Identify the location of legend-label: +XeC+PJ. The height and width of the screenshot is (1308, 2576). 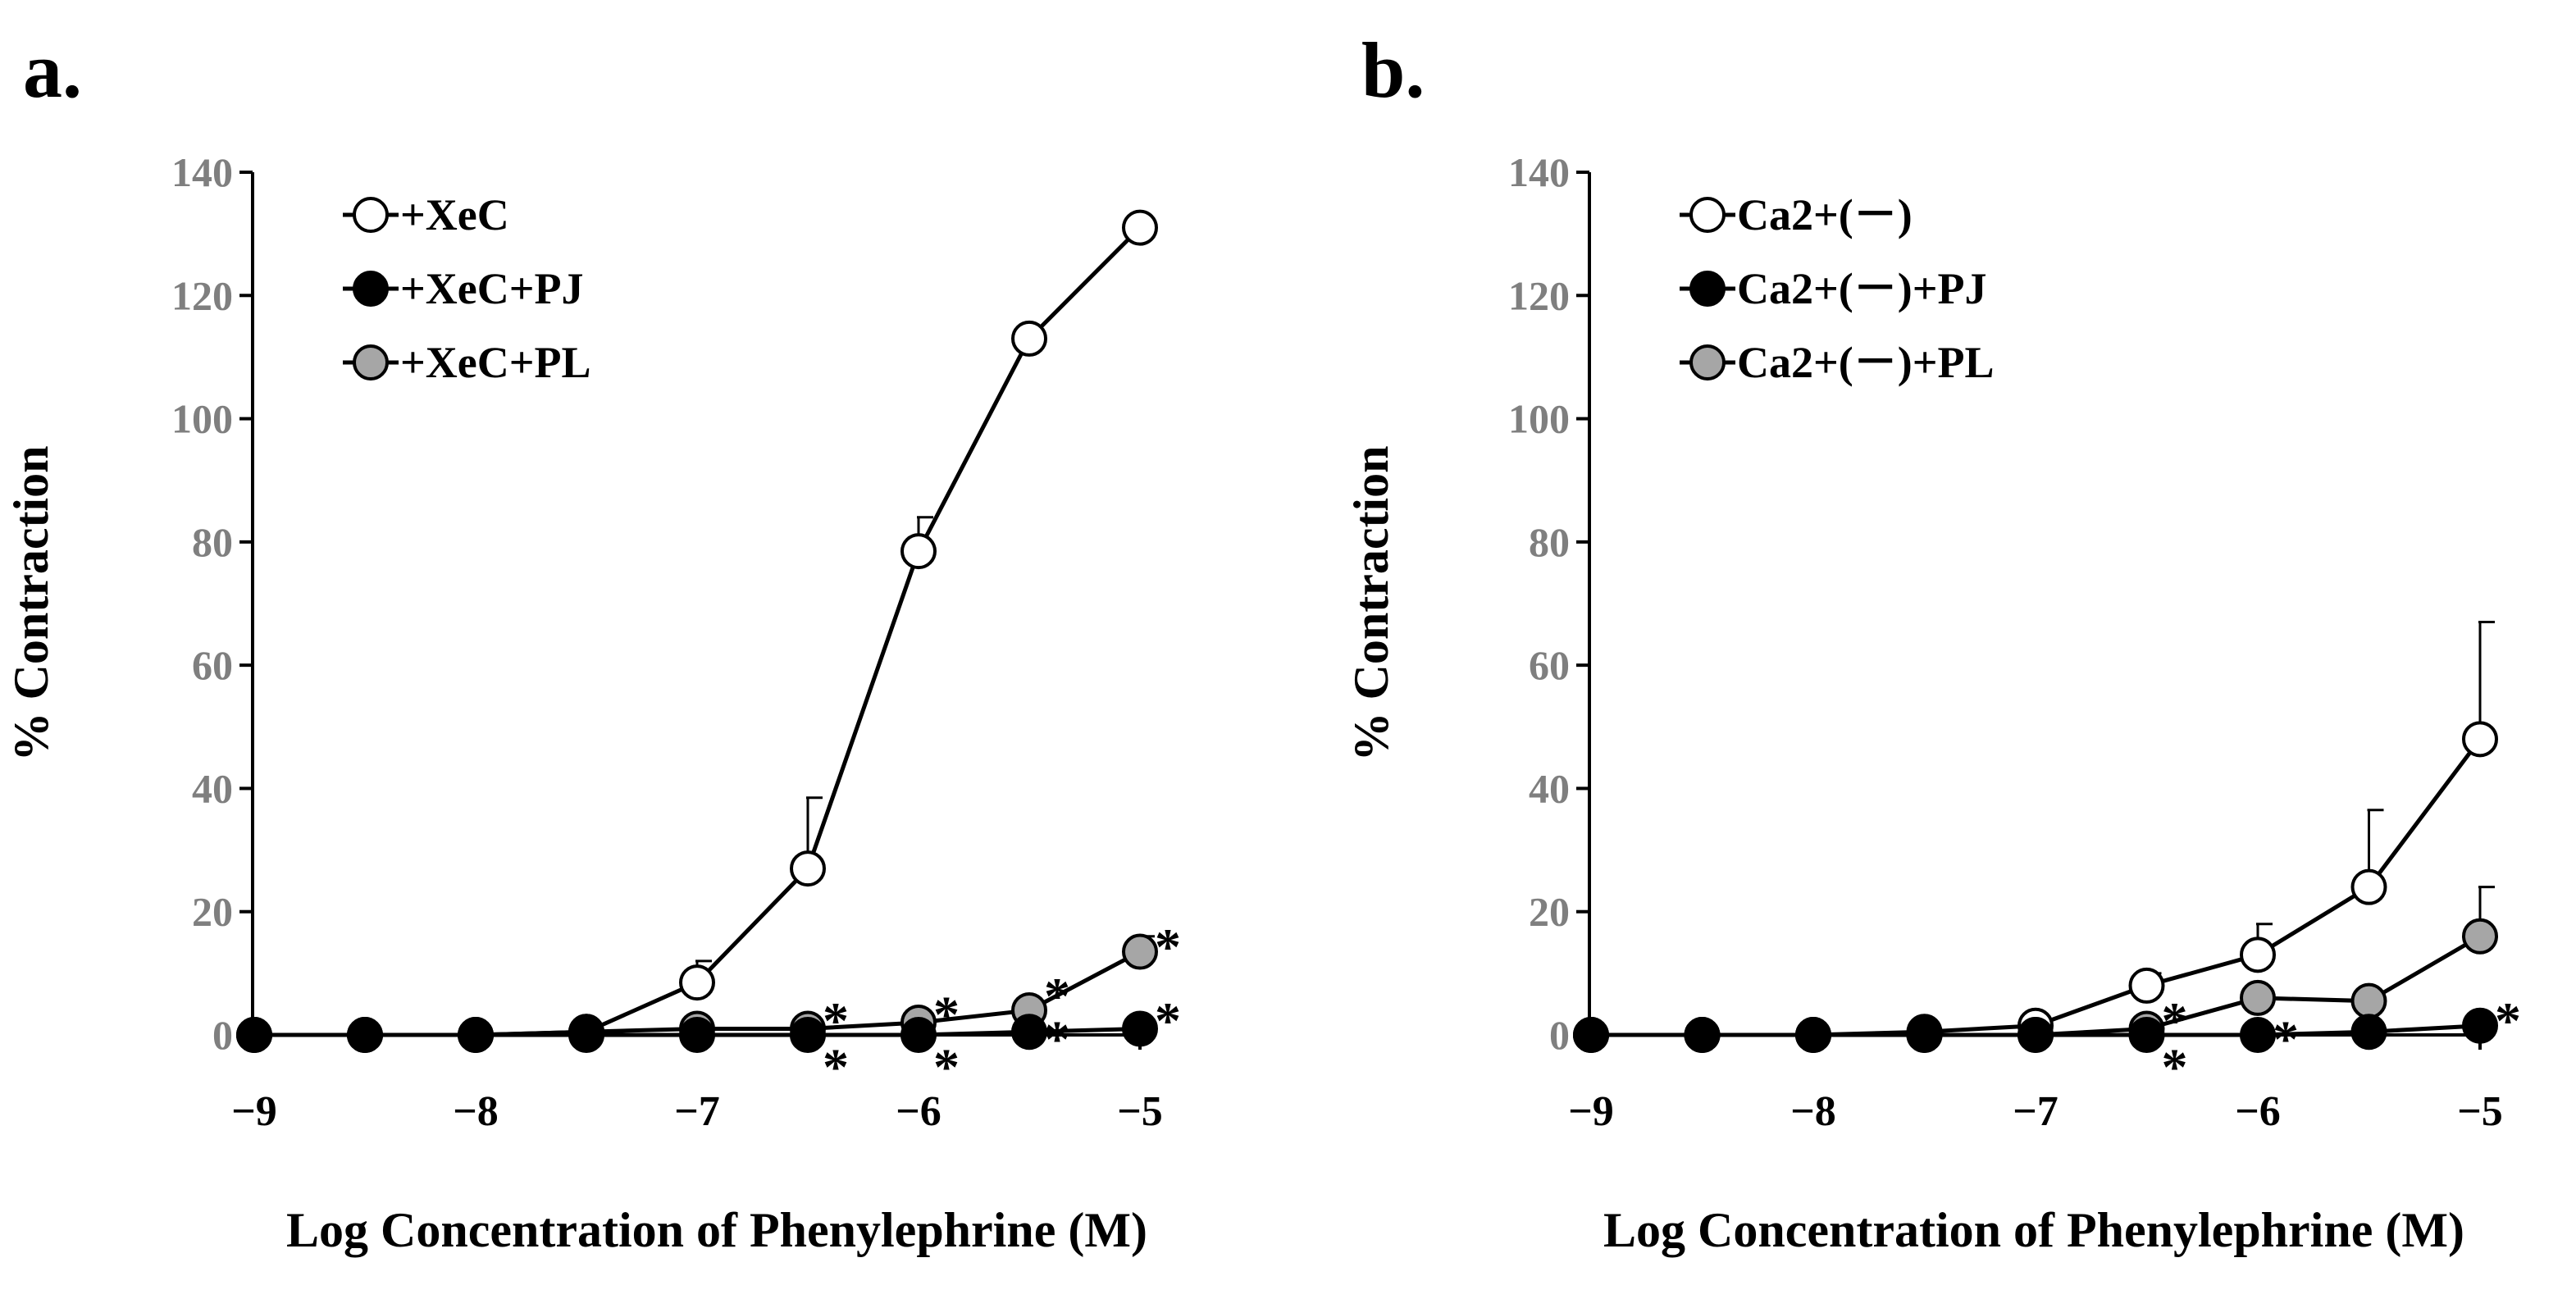
(492, 288).